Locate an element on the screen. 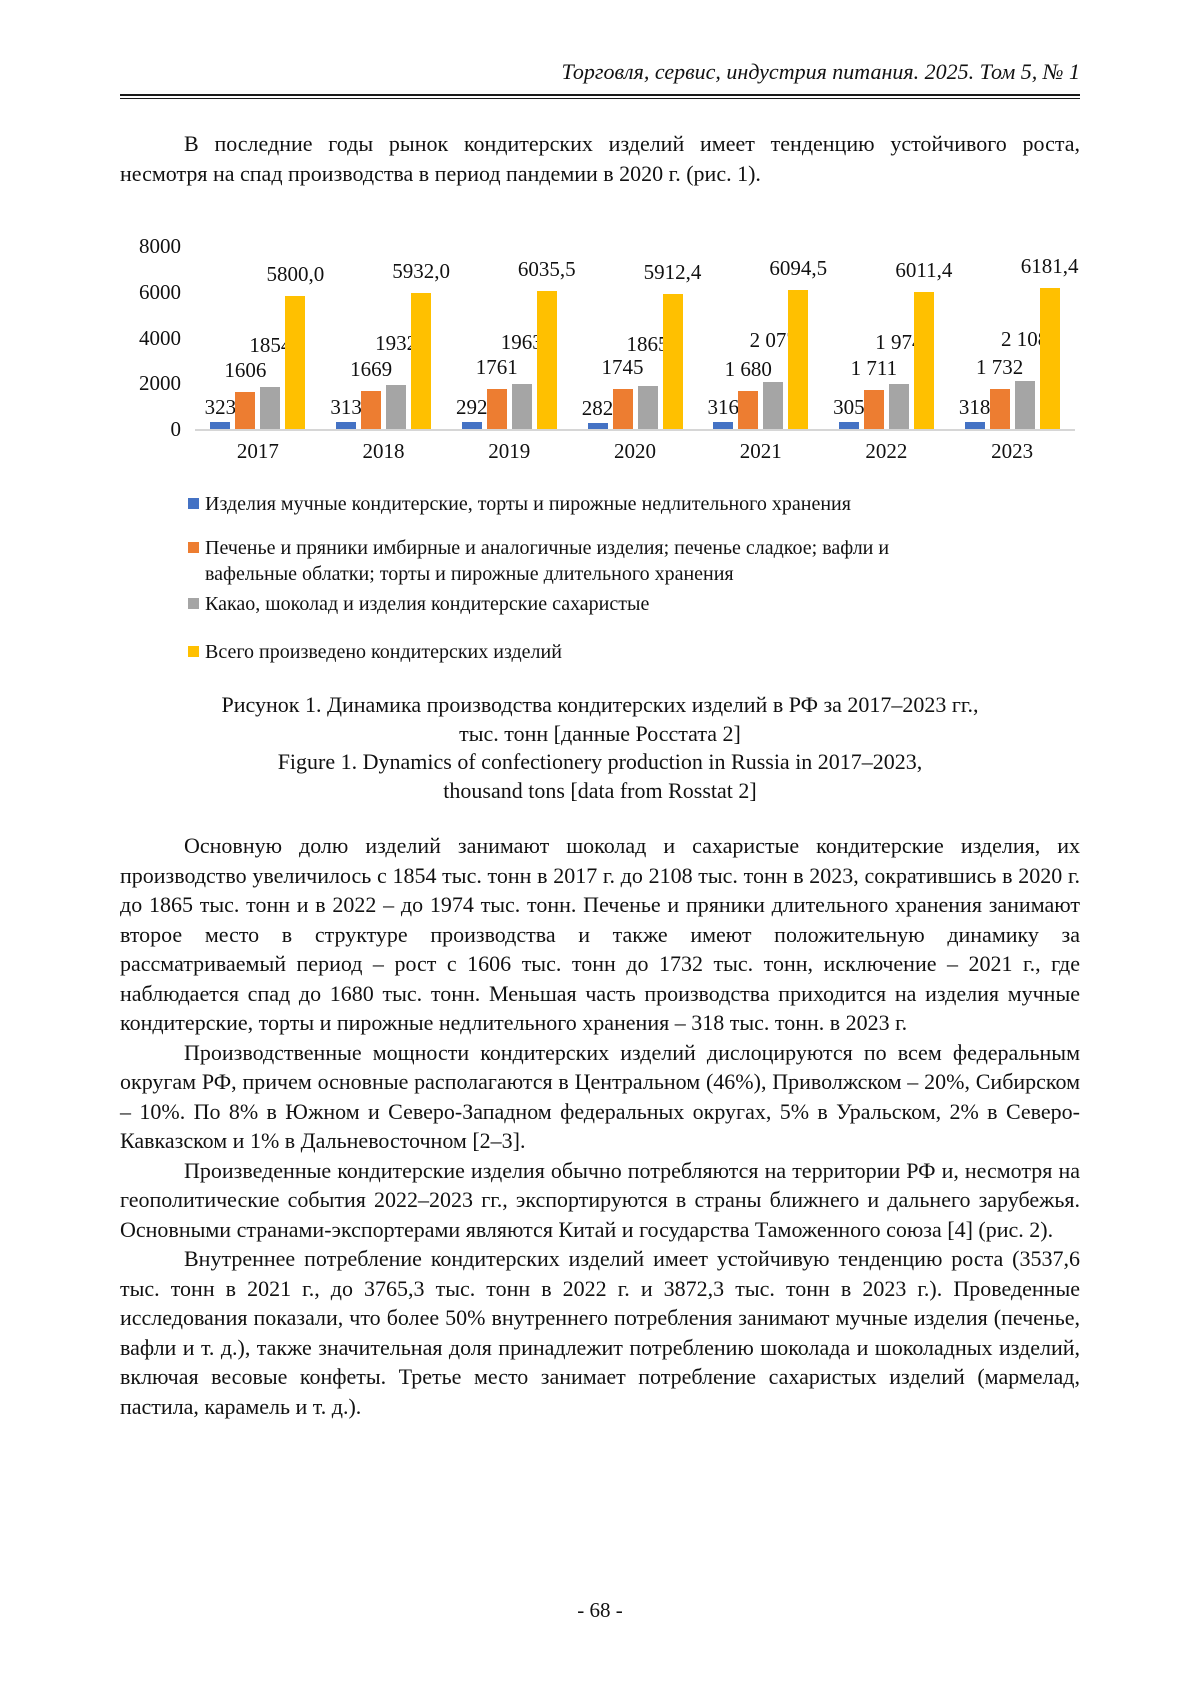  bar-value-label: 1854 is located at coordinates (270, 344).